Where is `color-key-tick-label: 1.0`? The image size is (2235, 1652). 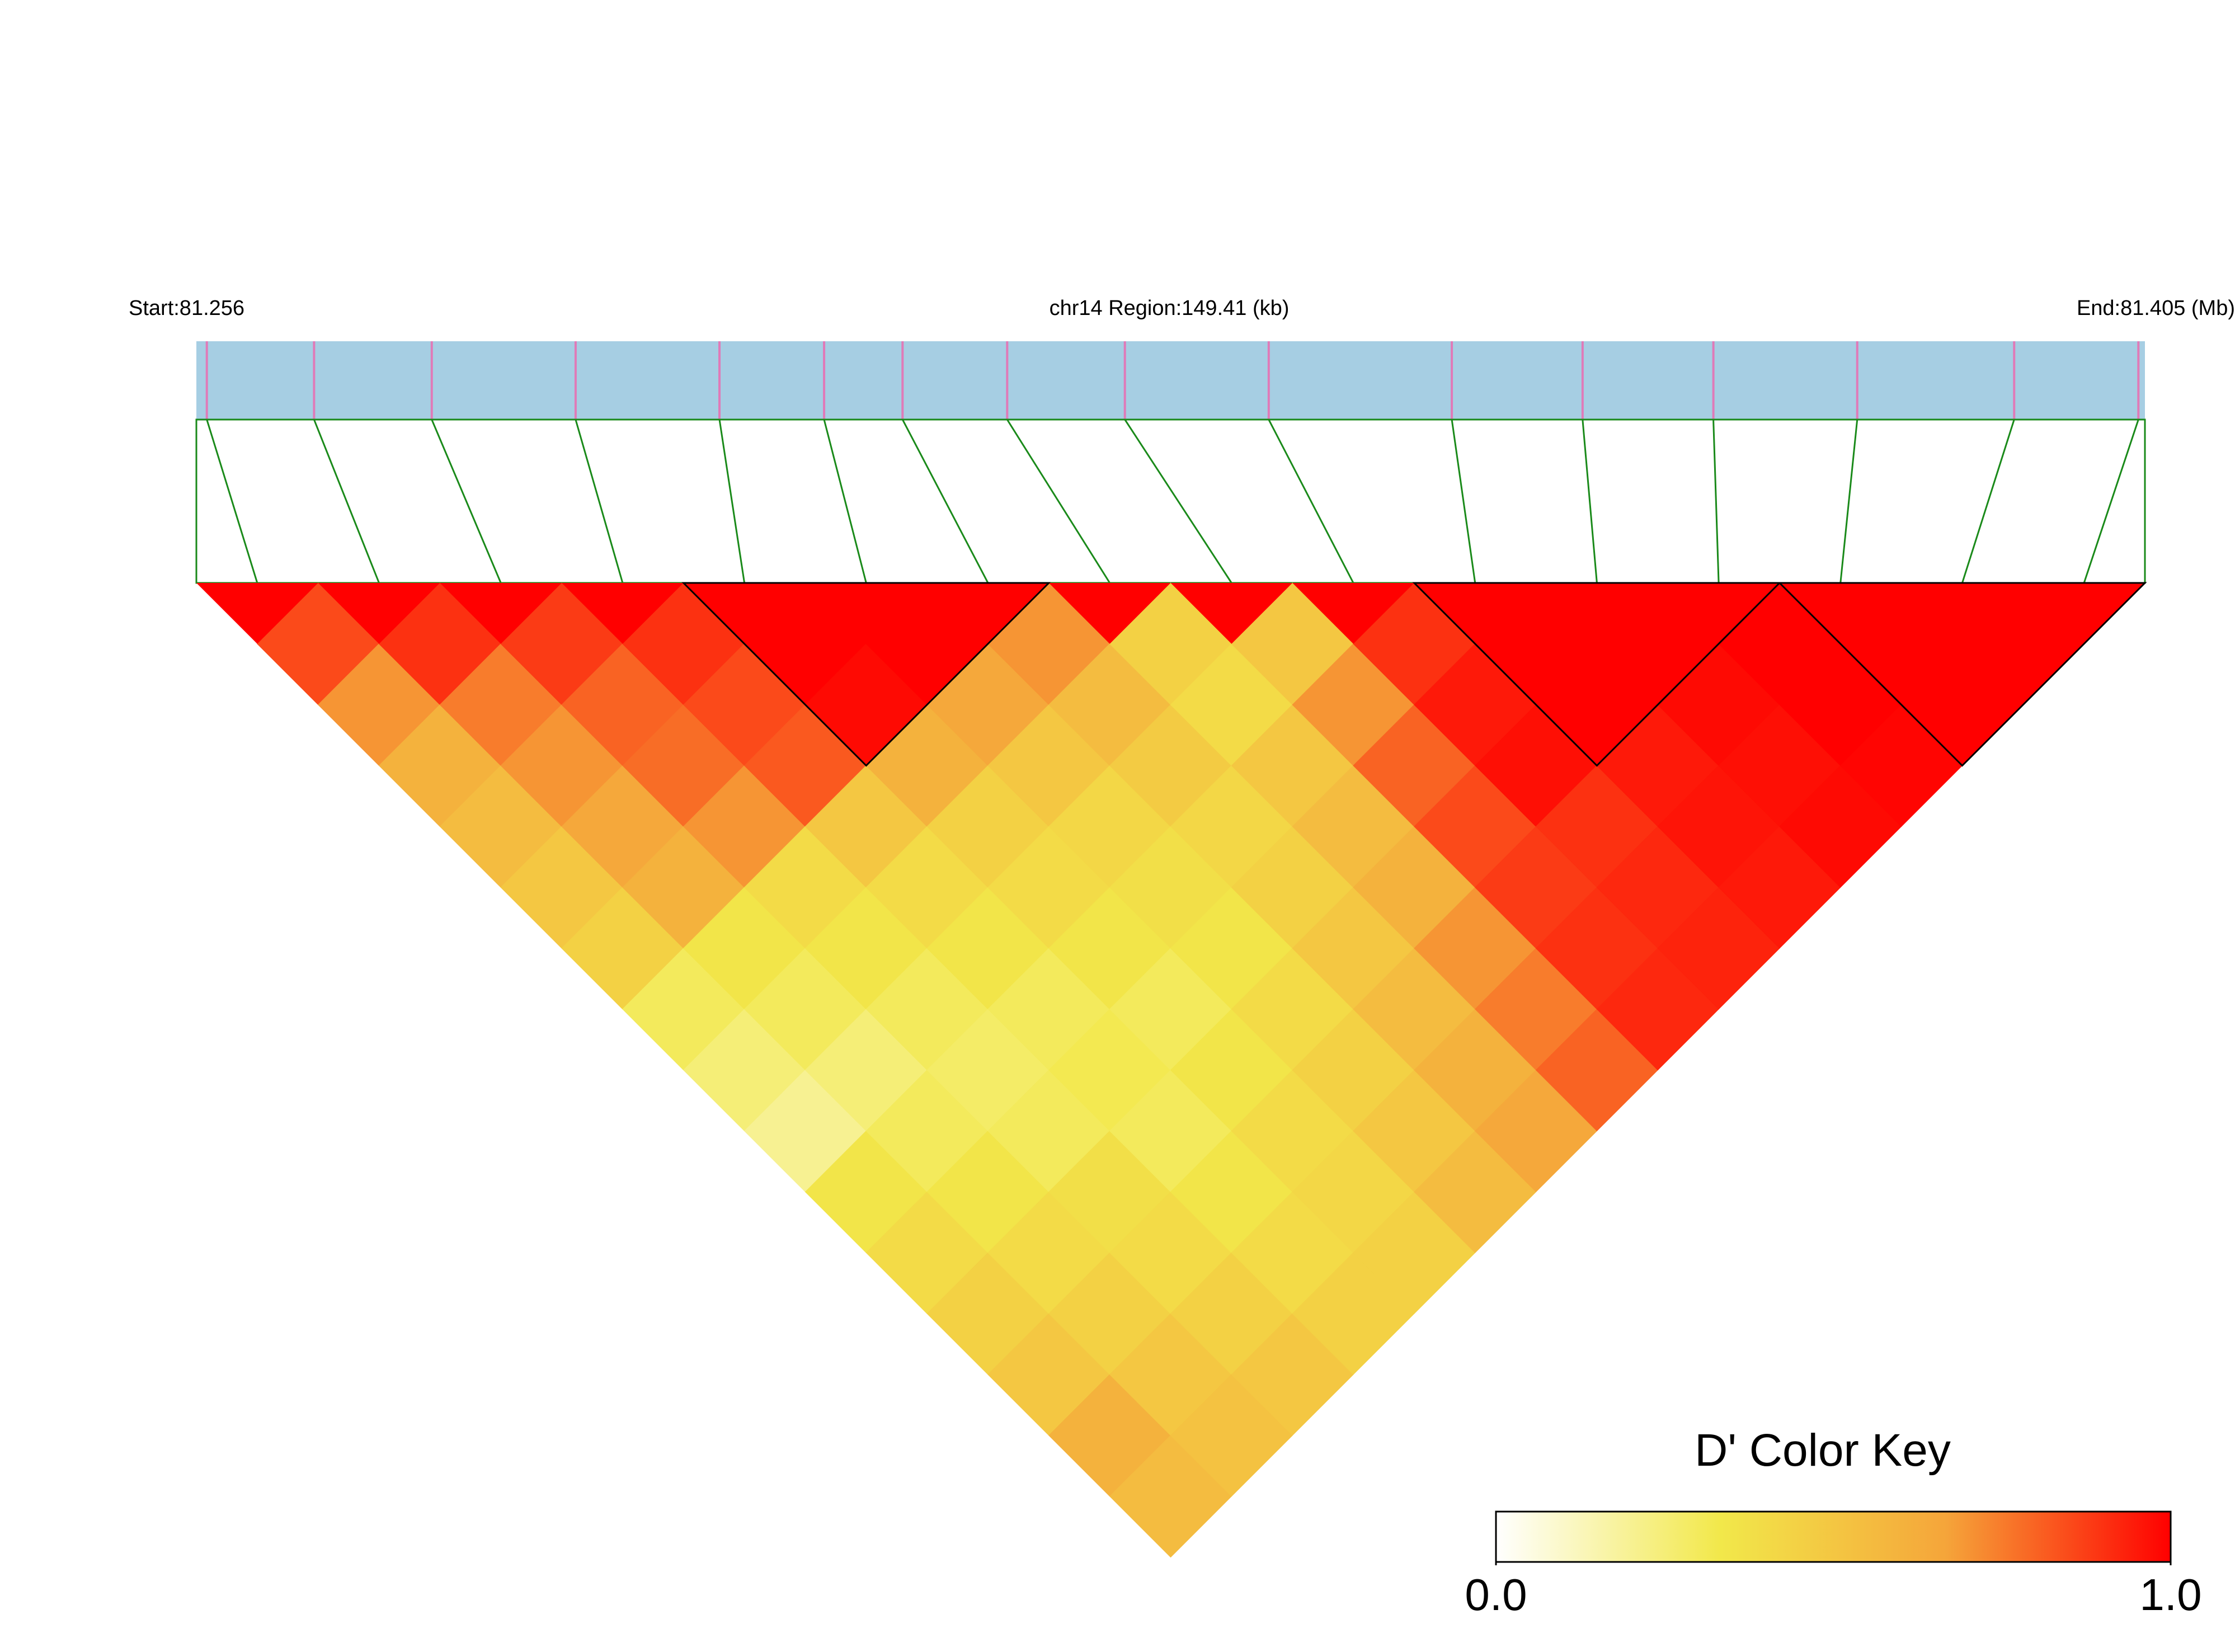
color-key-tick-label: 1.0 is located at coordinates (2170, 1595).